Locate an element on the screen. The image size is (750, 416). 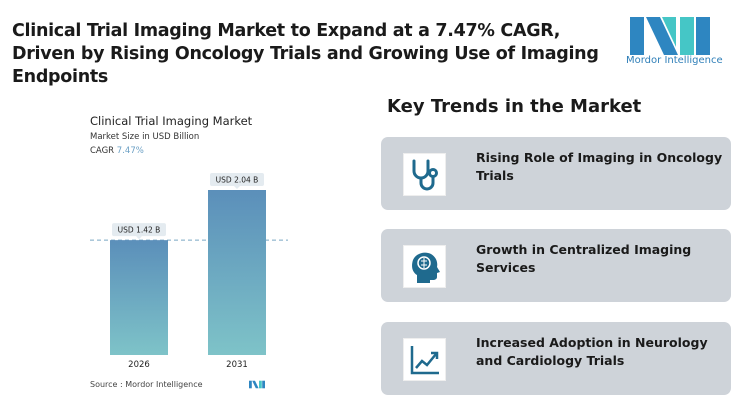
x-tick-label: 2026 is located at coordinates (139, 365).